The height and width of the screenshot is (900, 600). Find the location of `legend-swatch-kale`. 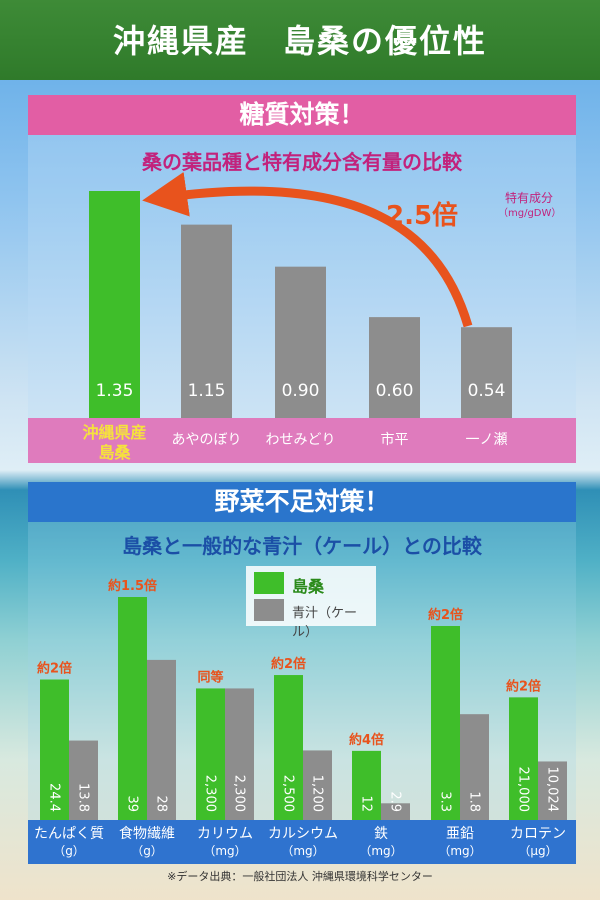

legend-swatch-kale is located at coordinates (269, 610).